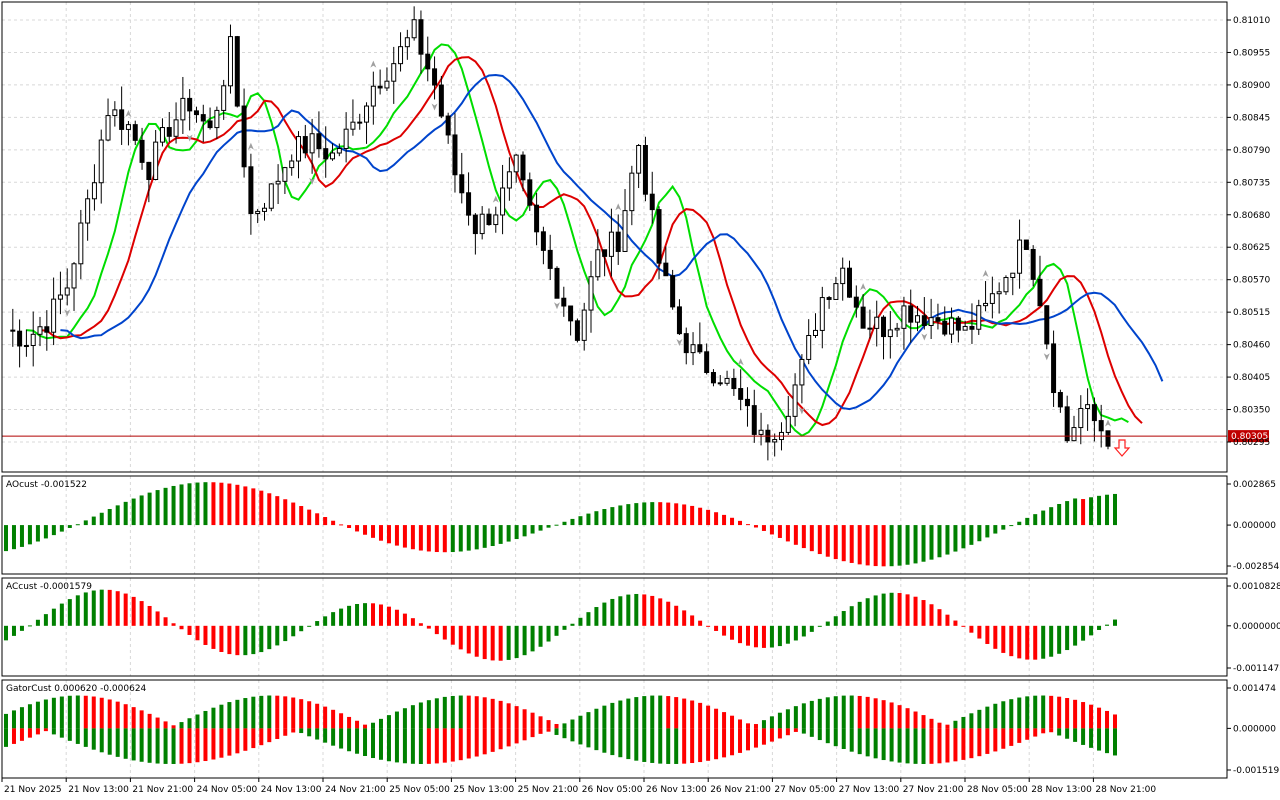 This screenshot has width=1280, height=800. What do you see at coordinates (560, 729) in the screenshot?
I see `gator-panel` at bounding box center [560, 729].